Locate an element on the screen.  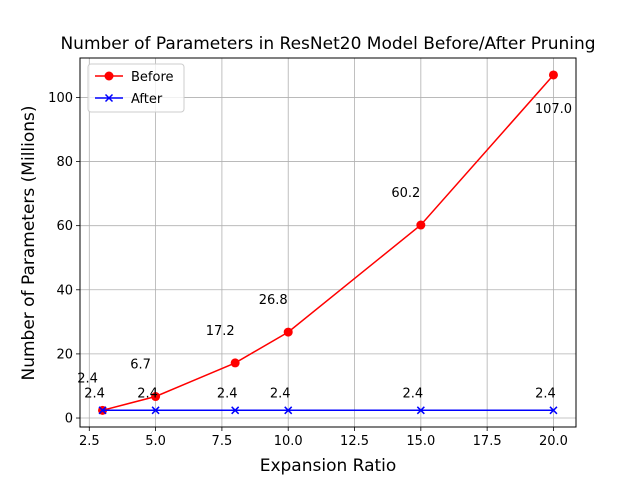
x-tick-label: 7.5 is located at coordinates (222, 441).